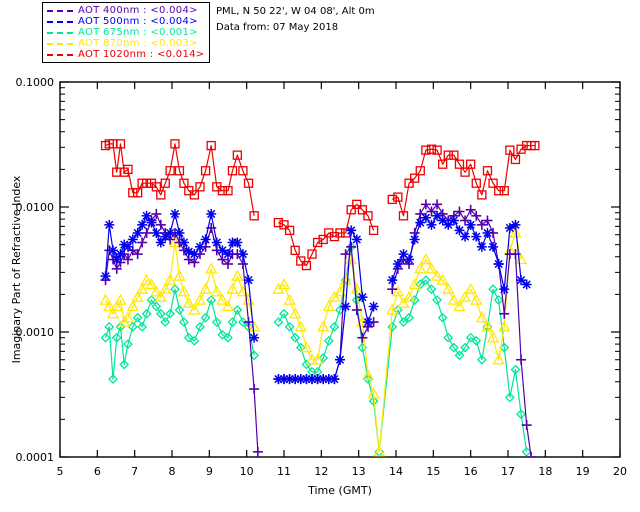 The image size is (640, 512). What do you see at coordinates (620, 471) in the screenshot?
I see `x-tick-label-20: 20` at bounding box center [620, 471].